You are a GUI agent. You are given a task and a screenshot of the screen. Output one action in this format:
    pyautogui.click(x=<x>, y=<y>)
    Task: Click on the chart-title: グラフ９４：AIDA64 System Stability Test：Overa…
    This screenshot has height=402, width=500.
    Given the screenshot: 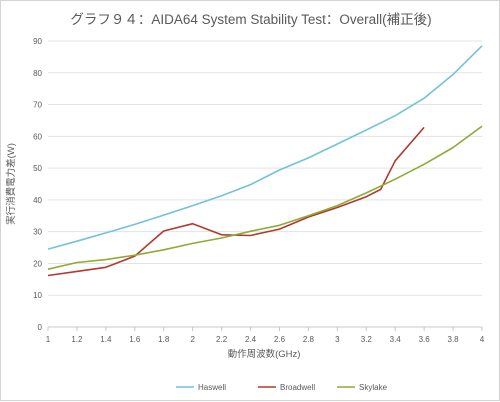 What is the action you would take?
    pyautogui.click(x=250, y=19)
    